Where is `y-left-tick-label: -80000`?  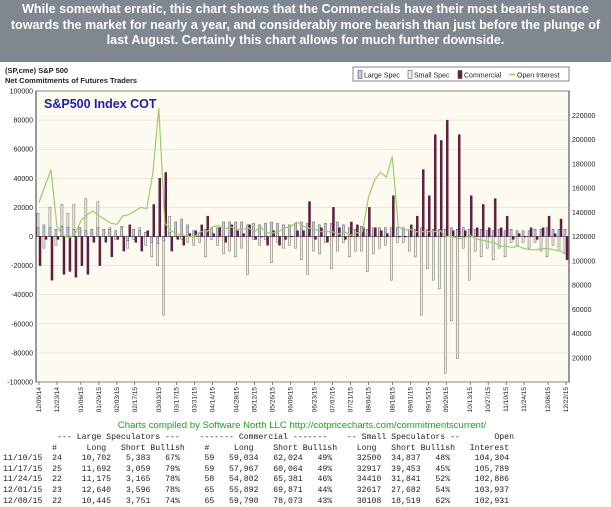 y-left-tick-label: -80000 is located at coordinates (22, 353).